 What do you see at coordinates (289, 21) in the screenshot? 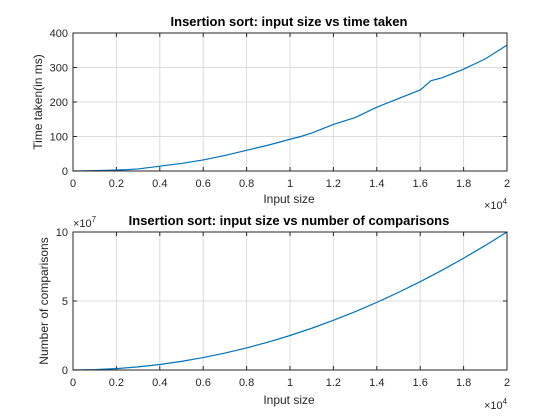
I see `top-chart-title: Insertion sort: input size vs time taken` at bounding box center [289, 21].